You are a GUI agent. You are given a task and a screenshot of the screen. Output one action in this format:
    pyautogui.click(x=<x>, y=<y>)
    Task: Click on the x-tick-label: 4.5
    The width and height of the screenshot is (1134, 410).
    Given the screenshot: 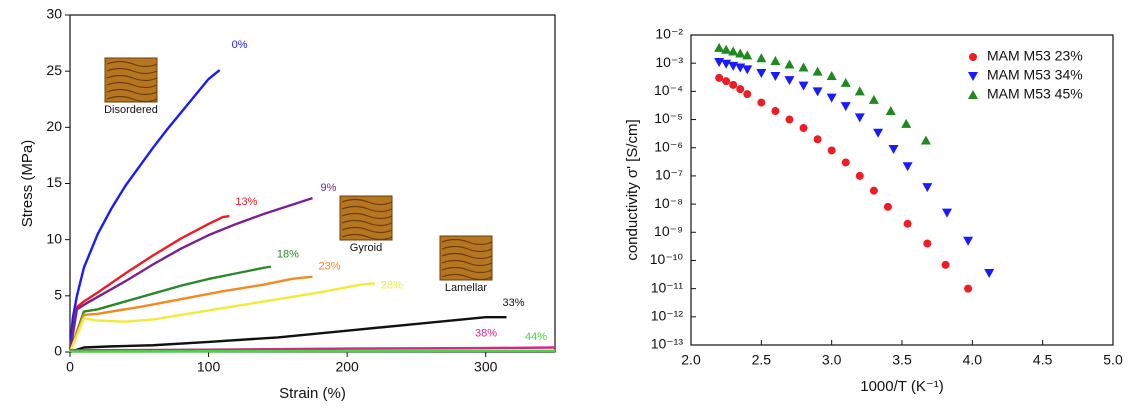 What is the action you would take?
    pyautogui.click(x=1043, y=360)
    